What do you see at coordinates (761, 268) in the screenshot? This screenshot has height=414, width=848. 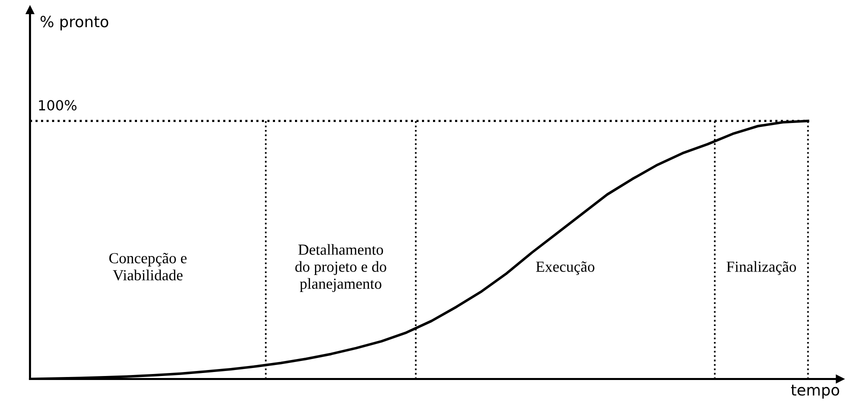 I see `annotation: Finalização` at bounding box center [761, 268].